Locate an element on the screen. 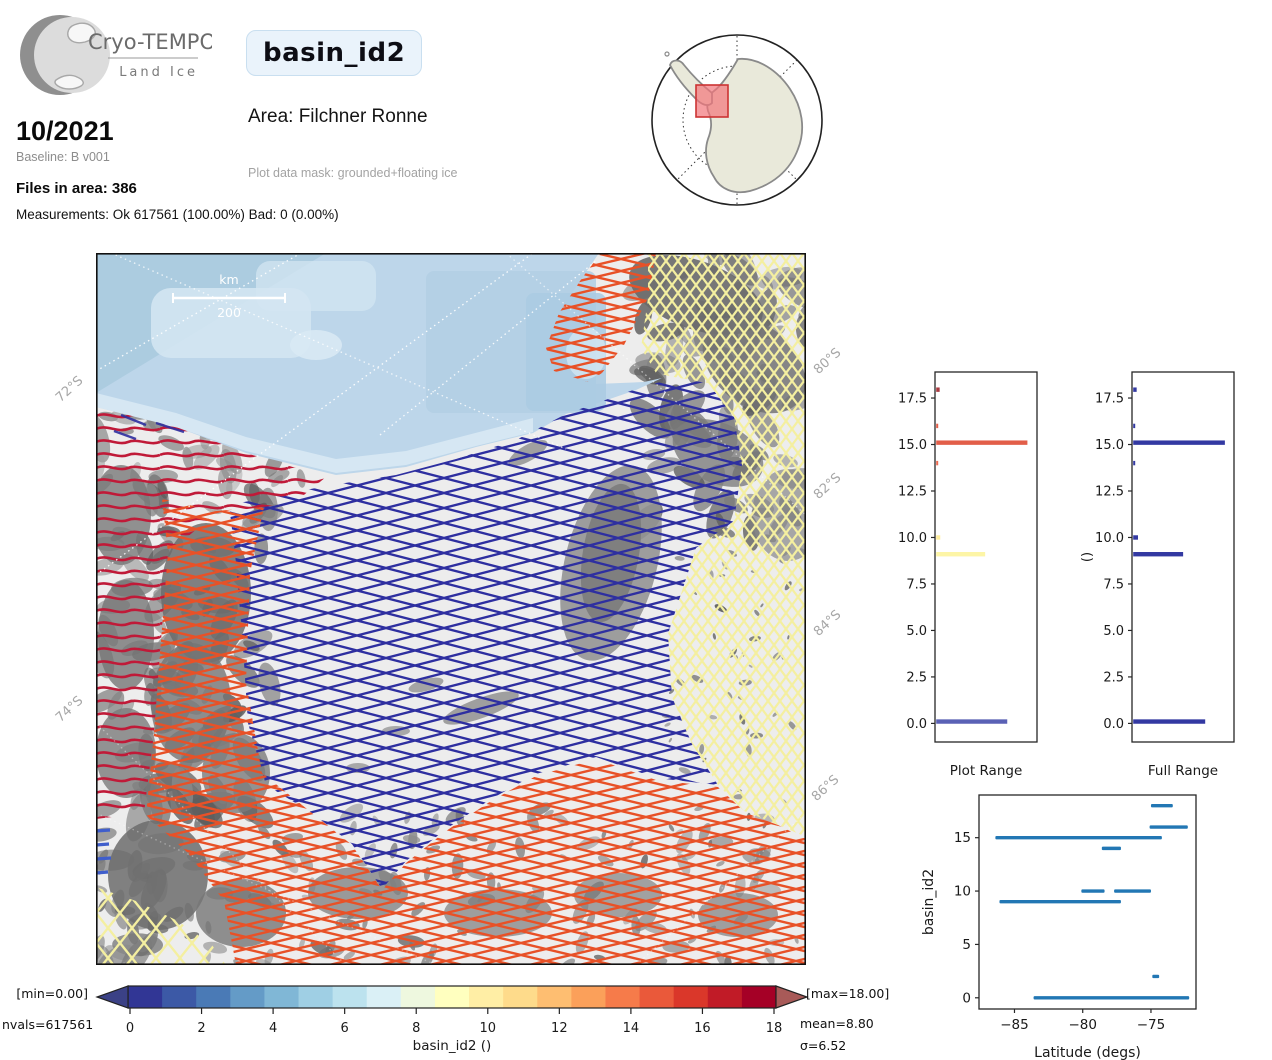  svg-text: −80 is located at coordinates (1082, 1025).